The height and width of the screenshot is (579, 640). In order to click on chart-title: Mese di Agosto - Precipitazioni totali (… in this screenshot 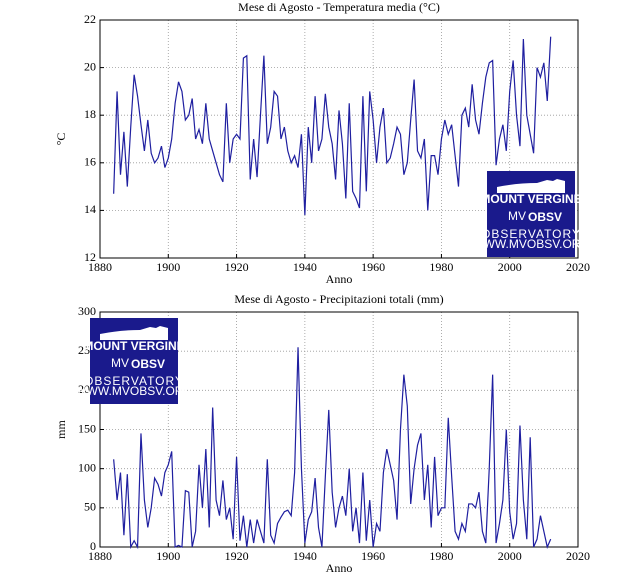, I will do `click(338, 299)`.